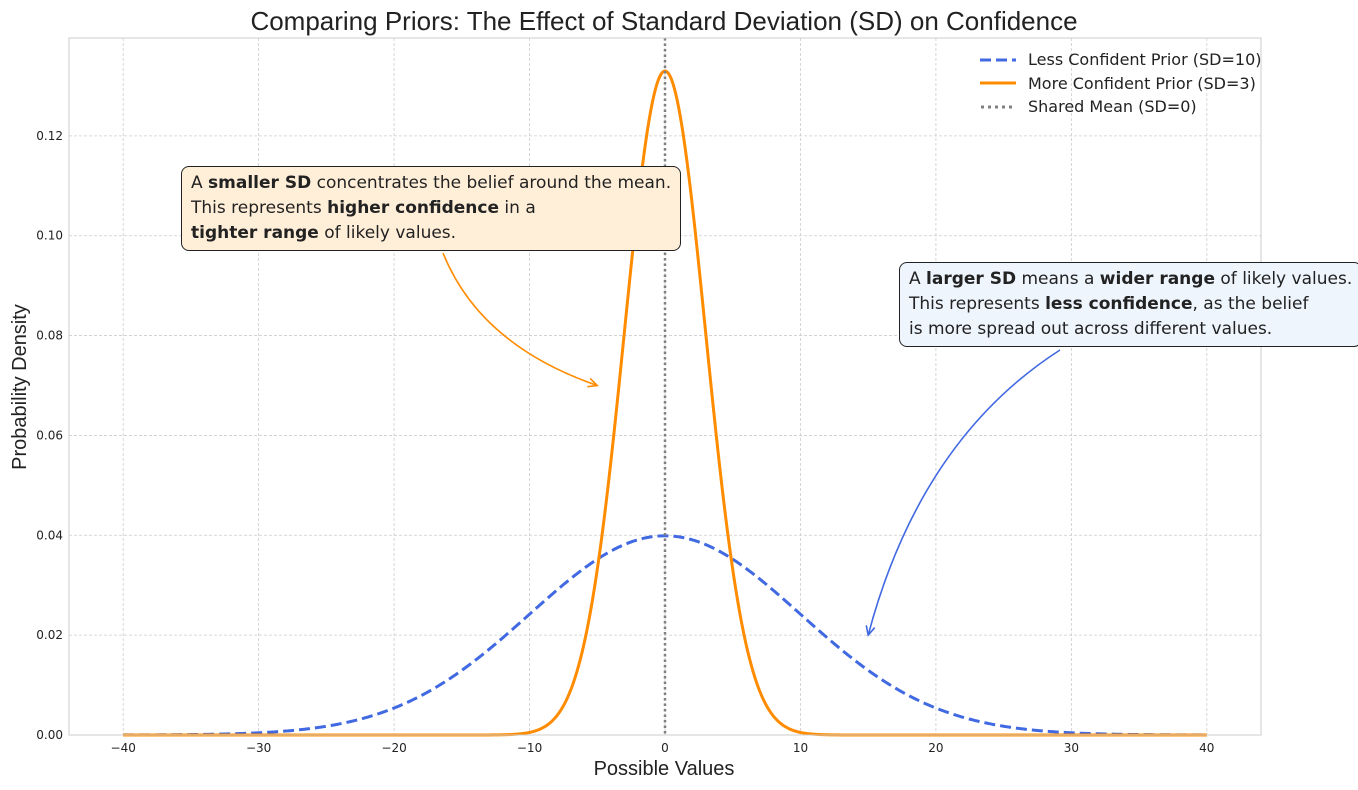 This screenshot has width=1358, height=790. Describe the element at coordinates (255, 233) in the screenshot. I see `annotation-bold-text: tighter range` at that location.